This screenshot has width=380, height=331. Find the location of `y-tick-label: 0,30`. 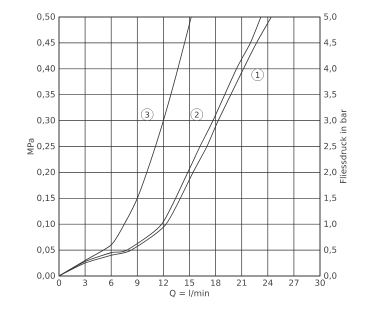

y-tick-label: 0,30 is located at coordinates (46, 120).